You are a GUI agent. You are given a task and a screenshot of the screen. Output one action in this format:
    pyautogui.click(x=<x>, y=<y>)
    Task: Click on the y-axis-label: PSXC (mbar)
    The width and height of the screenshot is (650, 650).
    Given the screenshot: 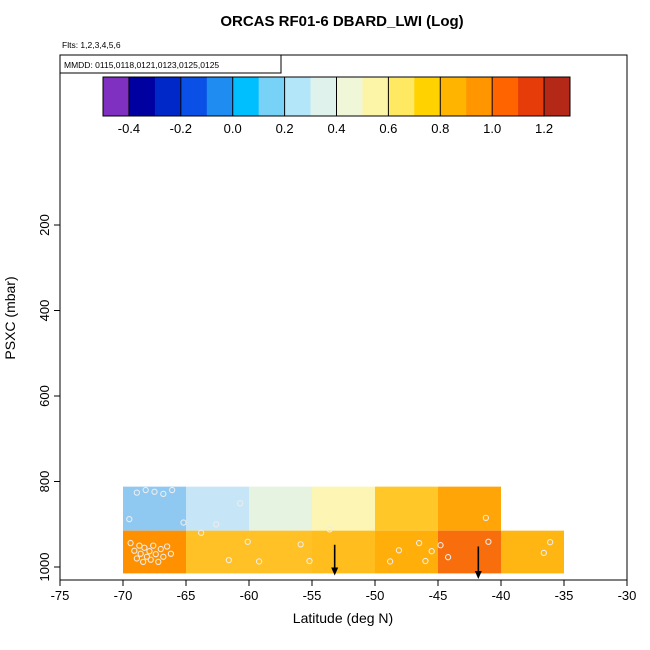 What is the action you would take?
    pyautogui.click(x=10, y=317)
    